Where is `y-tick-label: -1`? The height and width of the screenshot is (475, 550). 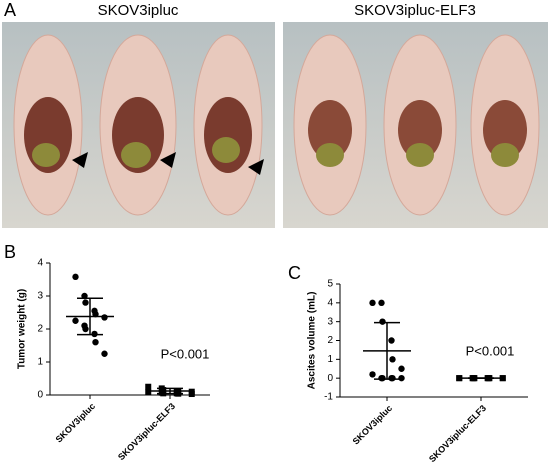
y-tick-label: -1 is located at coordinates (328, 397).